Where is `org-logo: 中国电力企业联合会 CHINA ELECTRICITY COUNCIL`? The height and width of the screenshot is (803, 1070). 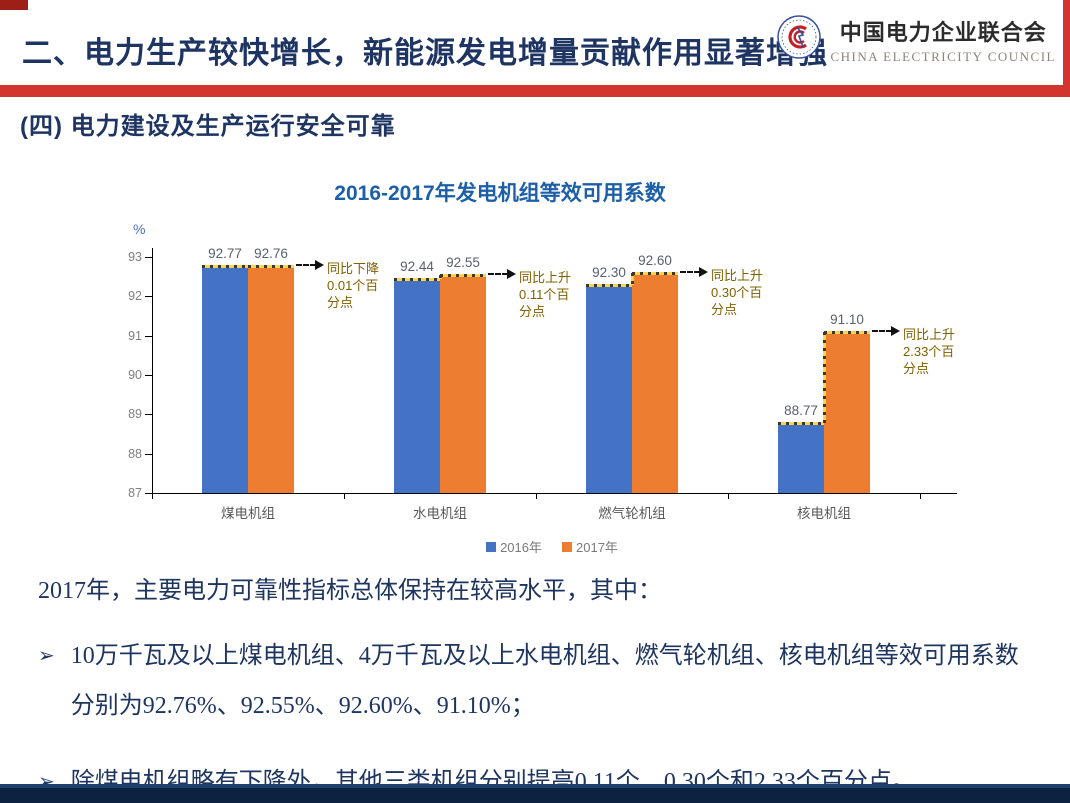 org-logo: 中国电力企业联合会 CHINA ELECTRICITY COUNCIL is located at coordinates (916, 39).